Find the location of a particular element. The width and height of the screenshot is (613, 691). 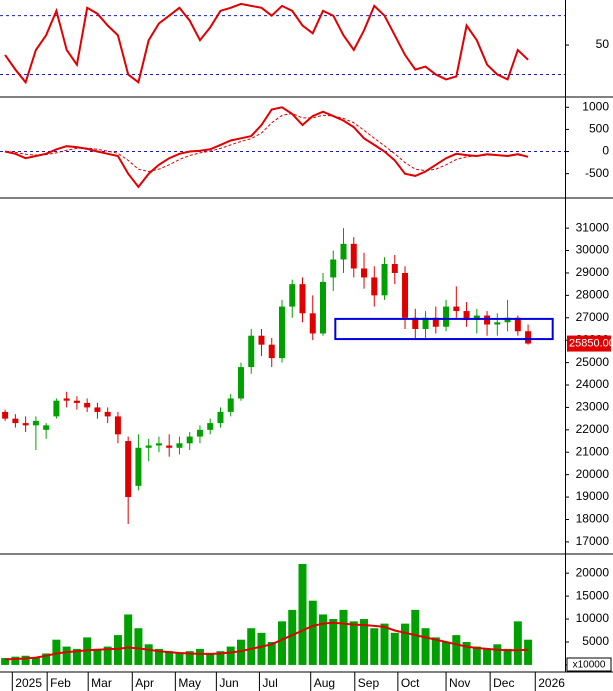

last-price-tag is located at coordinates (589, 343).